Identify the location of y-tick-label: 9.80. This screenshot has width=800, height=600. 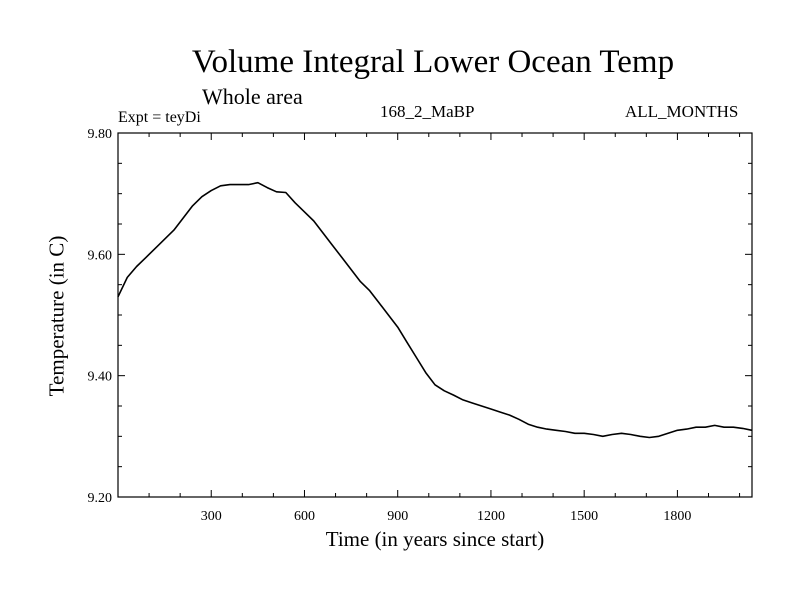
(100, 134).